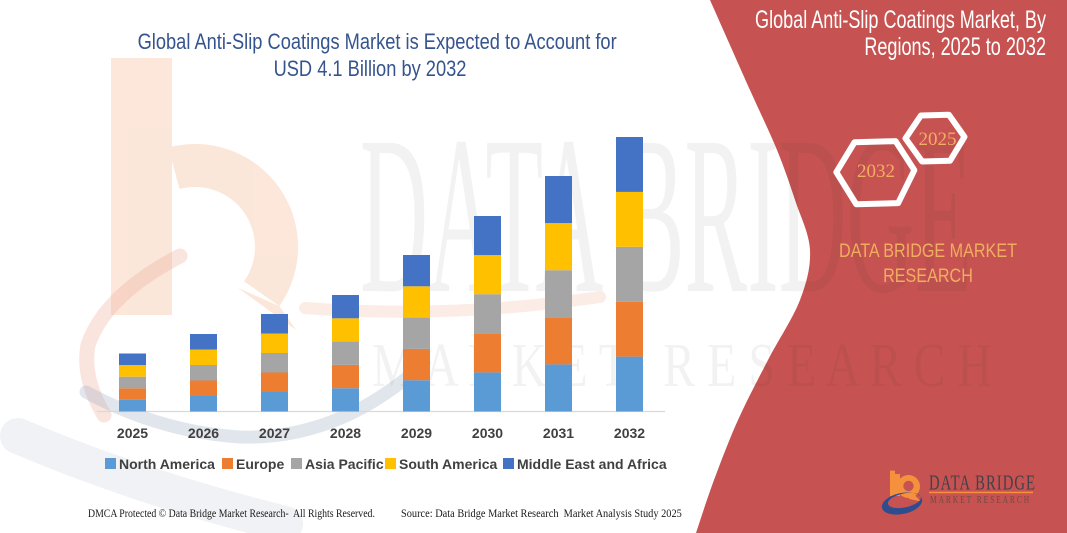 The width and height of the screenshot is (1067, 533). I want to click on svg-text: 2031, so click(558, 433).